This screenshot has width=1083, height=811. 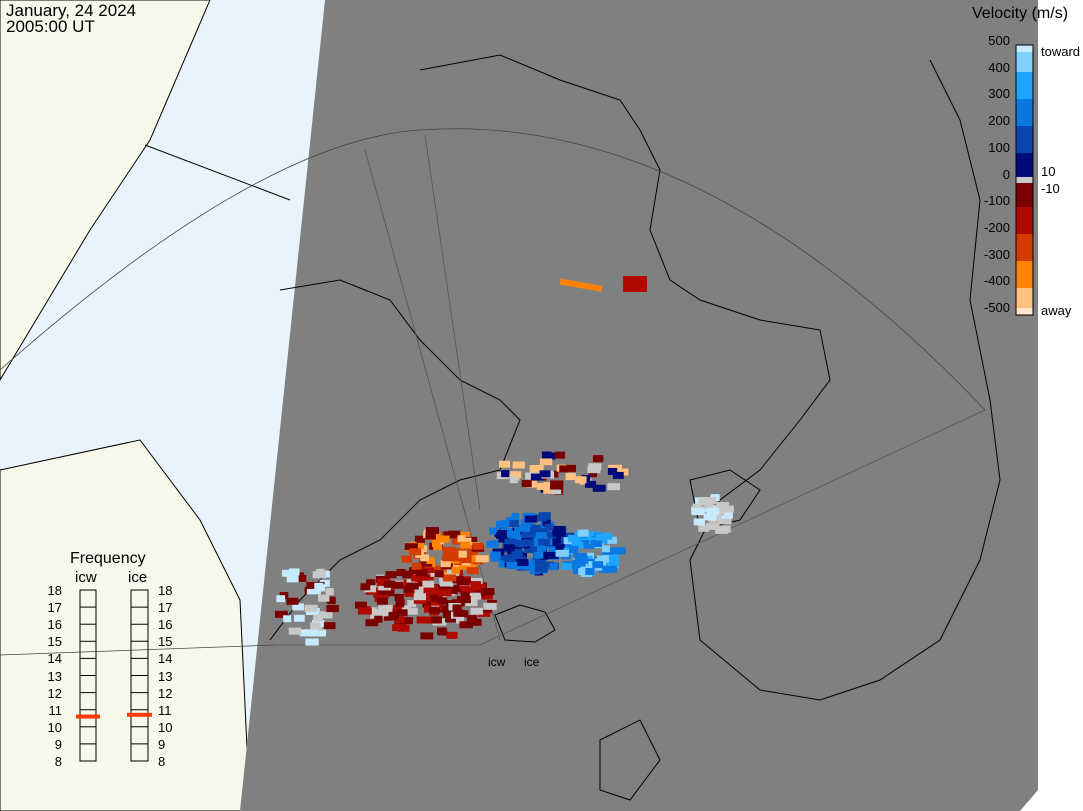 I want to click on date-label: January, 24 2024, so click(x=71, y=10).